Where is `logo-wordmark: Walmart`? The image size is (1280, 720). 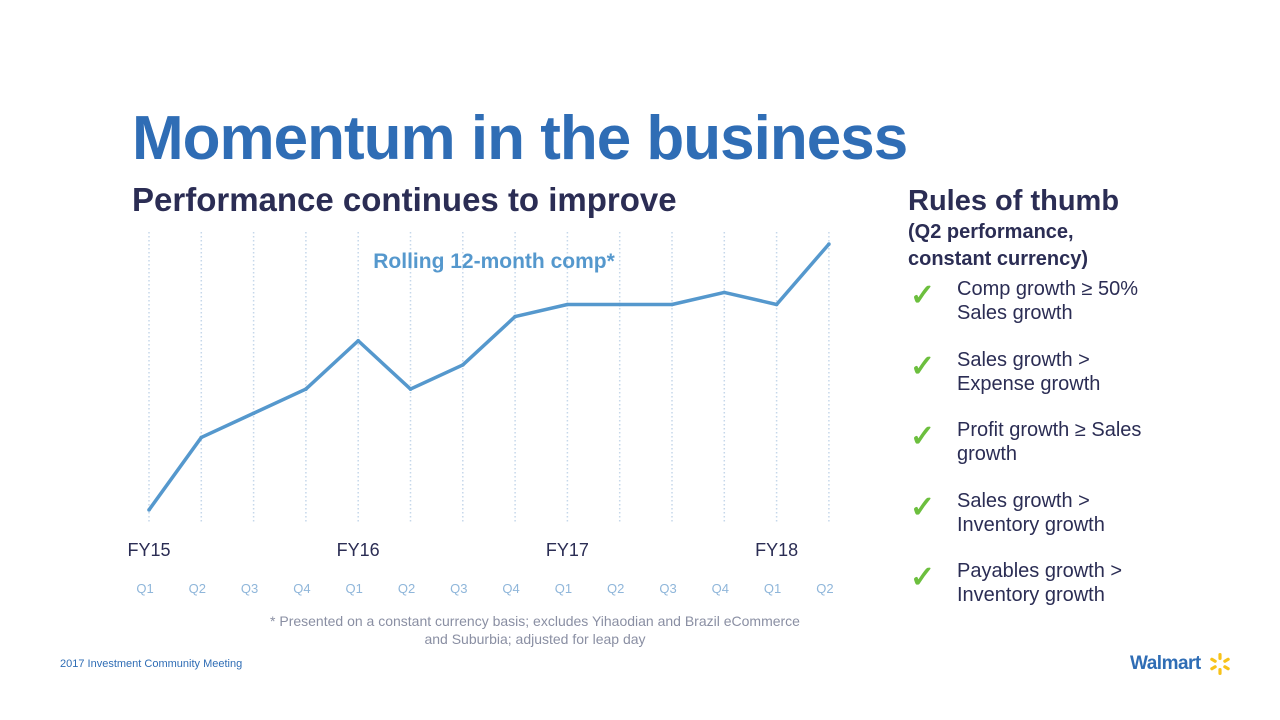 logo-wordmark: Walmart is located at coordinates (1165, 663).